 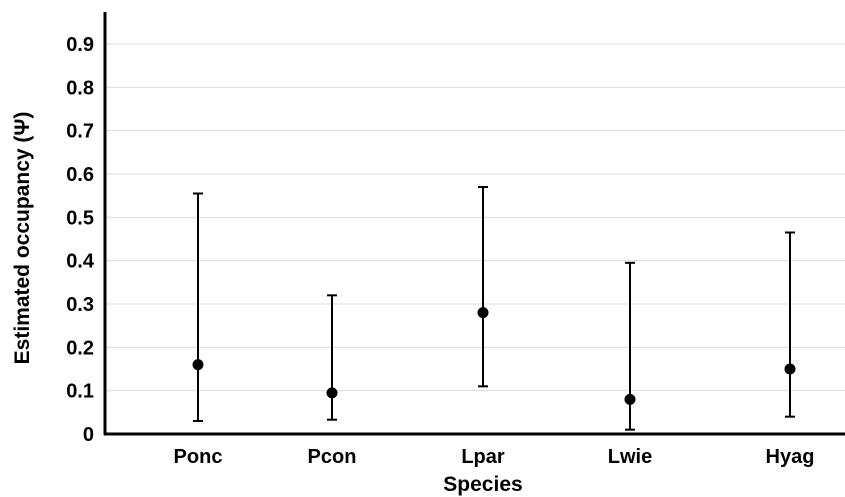 I want to click on y-tick-label: 0.2, so click(x=80, y=348).